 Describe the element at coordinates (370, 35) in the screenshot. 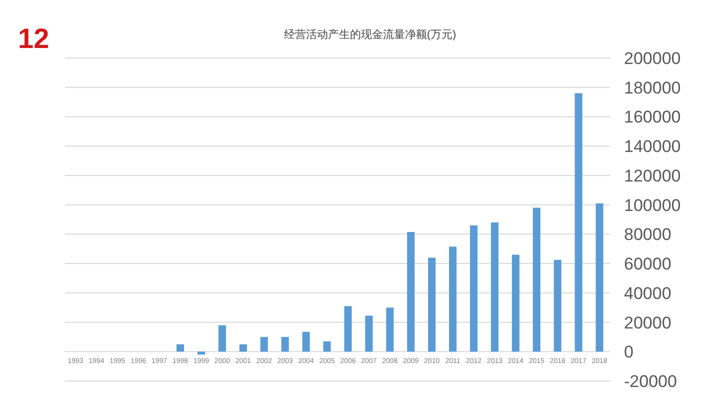

I see `title: 经营活动产生的现金流量净额(万元)` at that location.